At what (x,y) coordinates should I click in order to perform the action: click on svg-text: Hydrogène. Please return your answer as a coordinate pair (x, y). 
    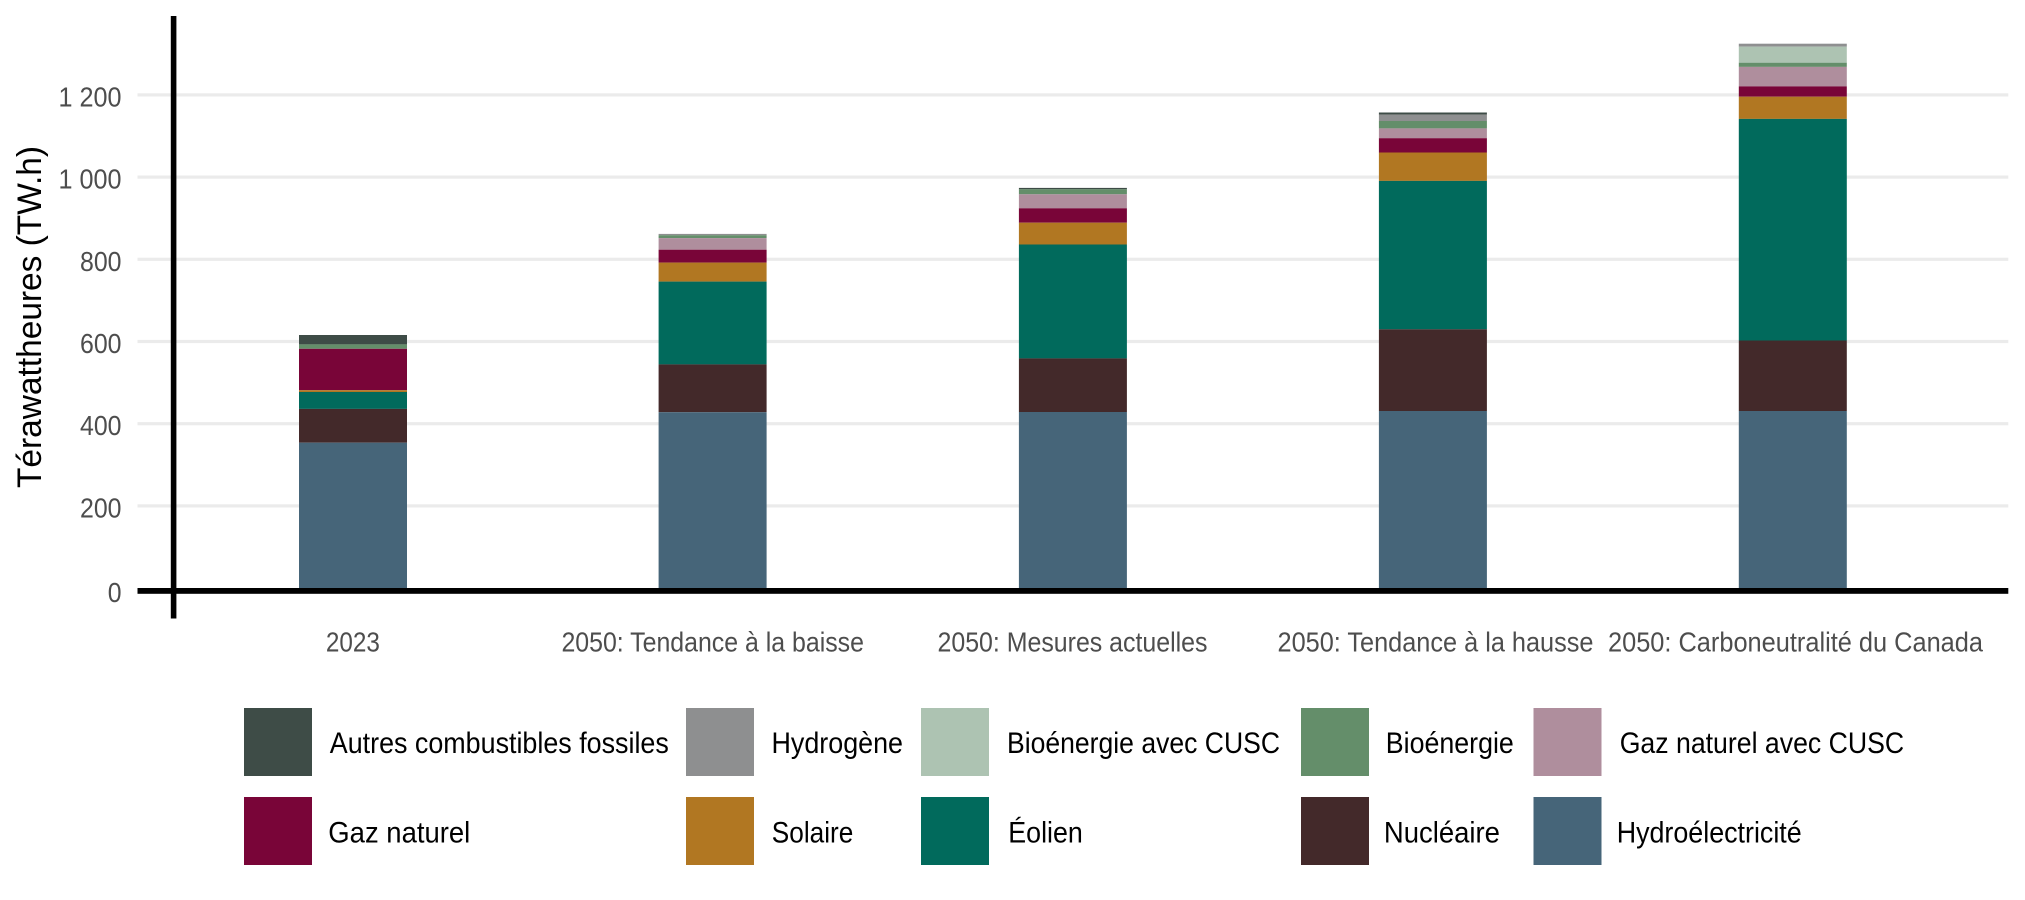
    Looking at the image, I should click on (838, 743).